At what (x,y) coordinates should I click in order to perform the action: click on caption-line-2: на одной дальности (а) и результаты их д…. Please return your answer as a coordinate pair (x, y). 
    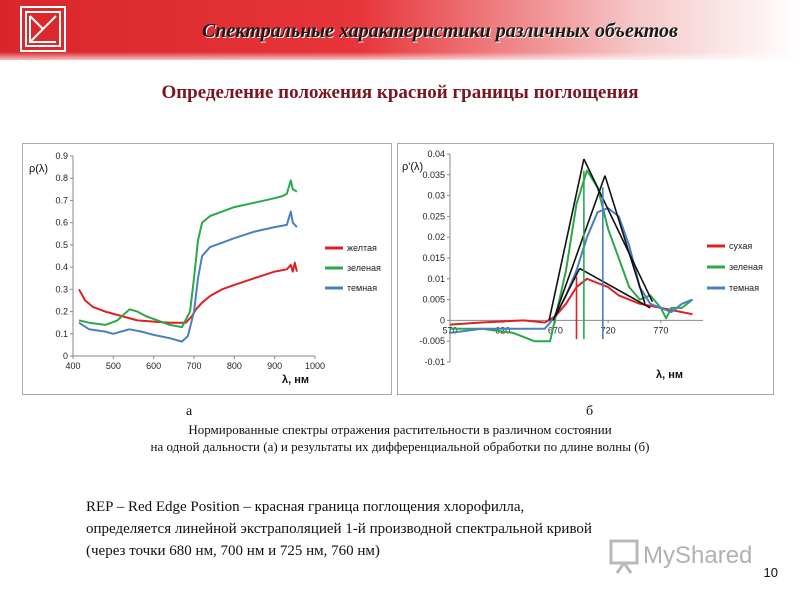
    Looking at the image, I should click on (400, 446).